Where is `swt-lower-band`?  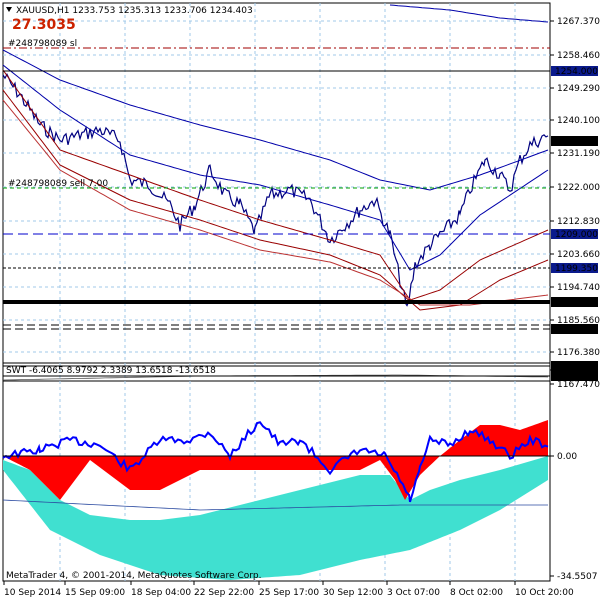
swt-lower-band is located at coordinates (275, 505).